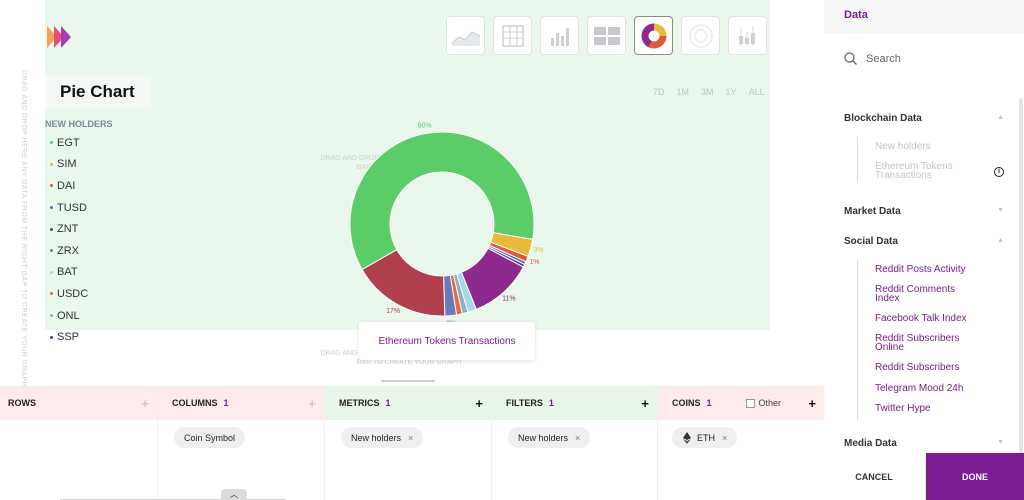 The image size is (1024, 500). I want to click on bar-chart-button, so click(559, 35).